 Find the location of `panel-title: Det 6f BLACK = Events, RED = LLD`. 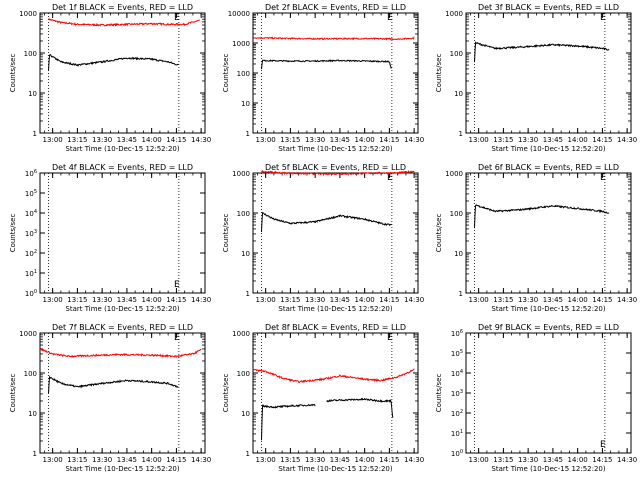

panel-title: Det 6f BLACK = Events, RED = LLD is located at coordinates (548, 167).